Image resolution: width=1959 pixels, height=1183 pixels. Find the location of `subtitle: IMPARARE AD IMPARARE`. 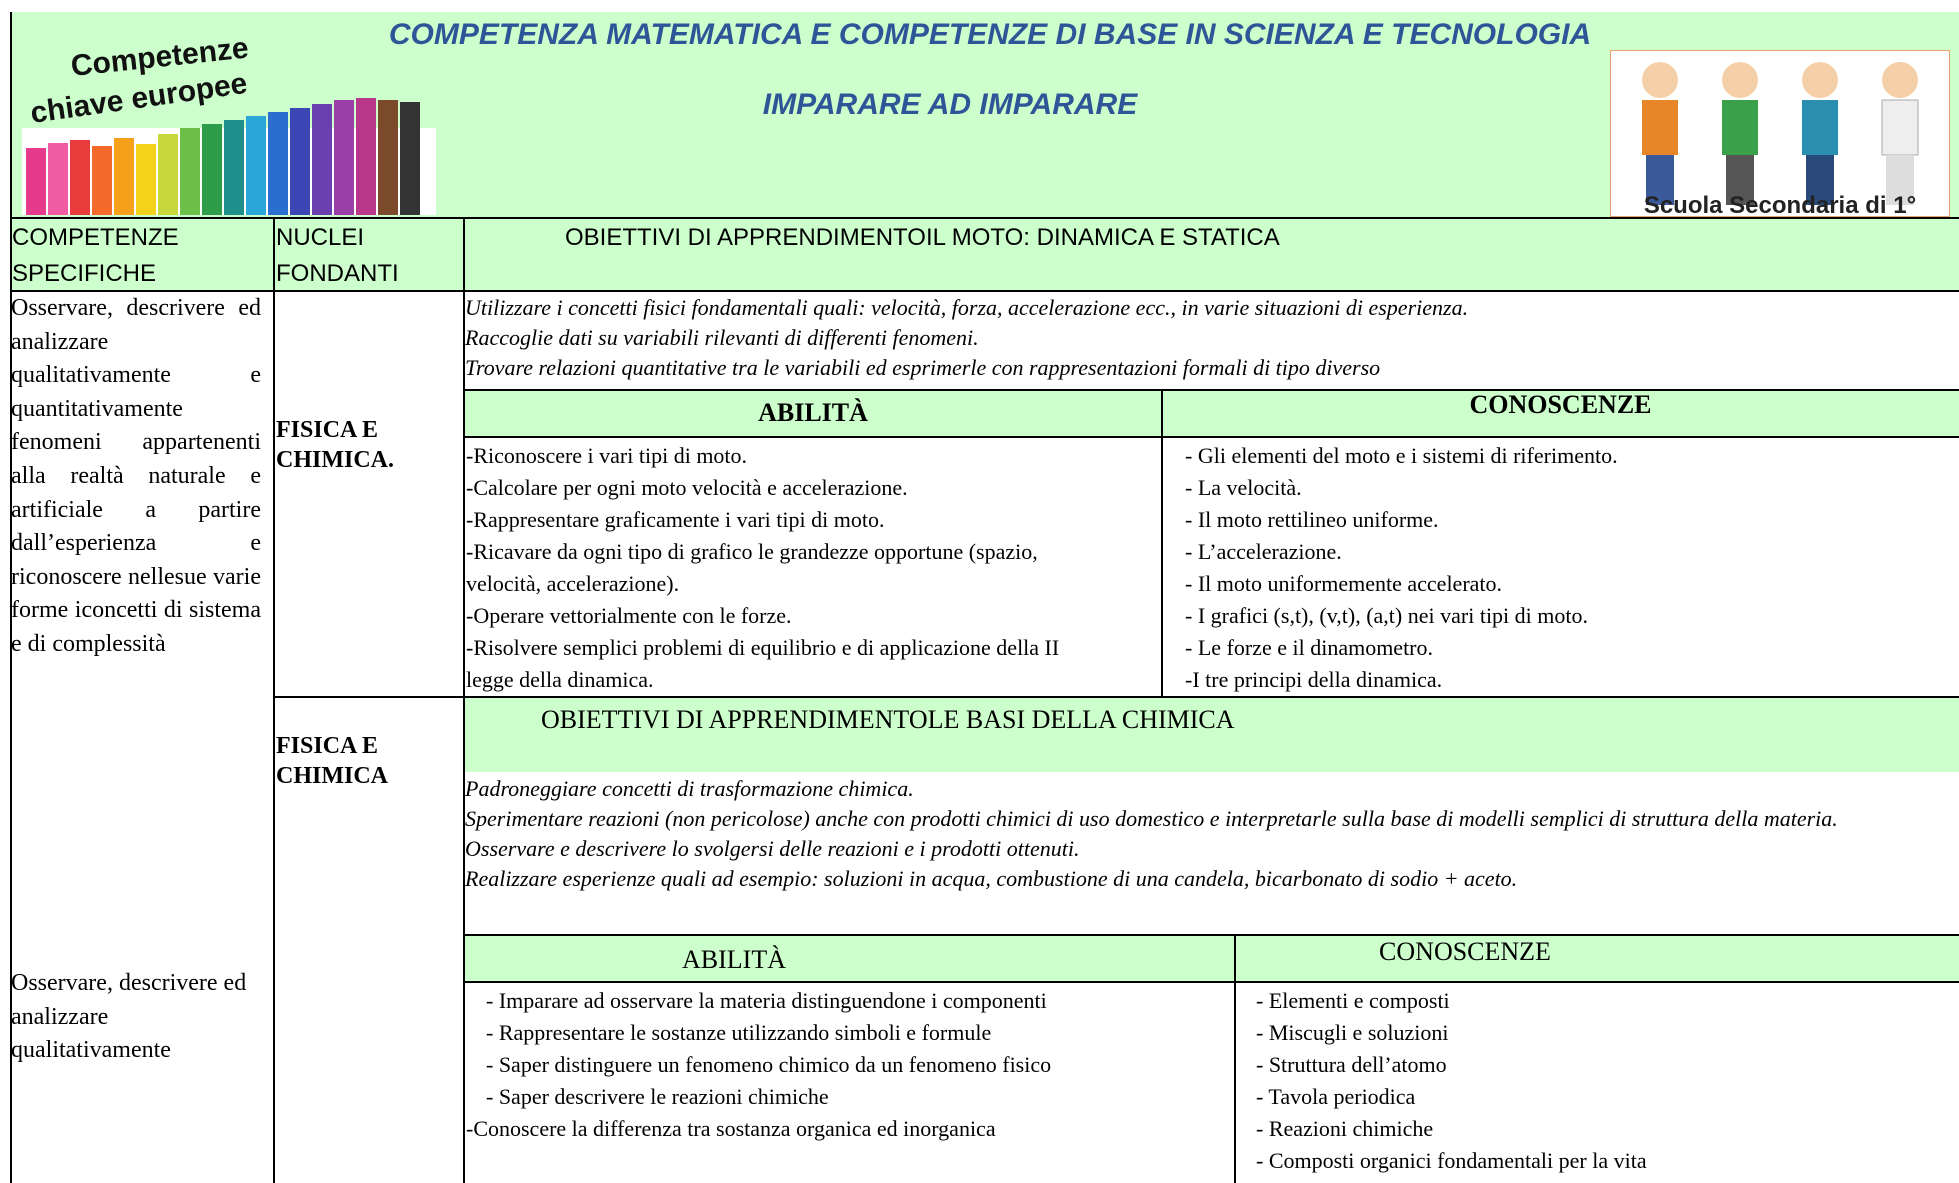

subtitle: IMPARARE AD IMPARARE is located at coordinates (950, 104).